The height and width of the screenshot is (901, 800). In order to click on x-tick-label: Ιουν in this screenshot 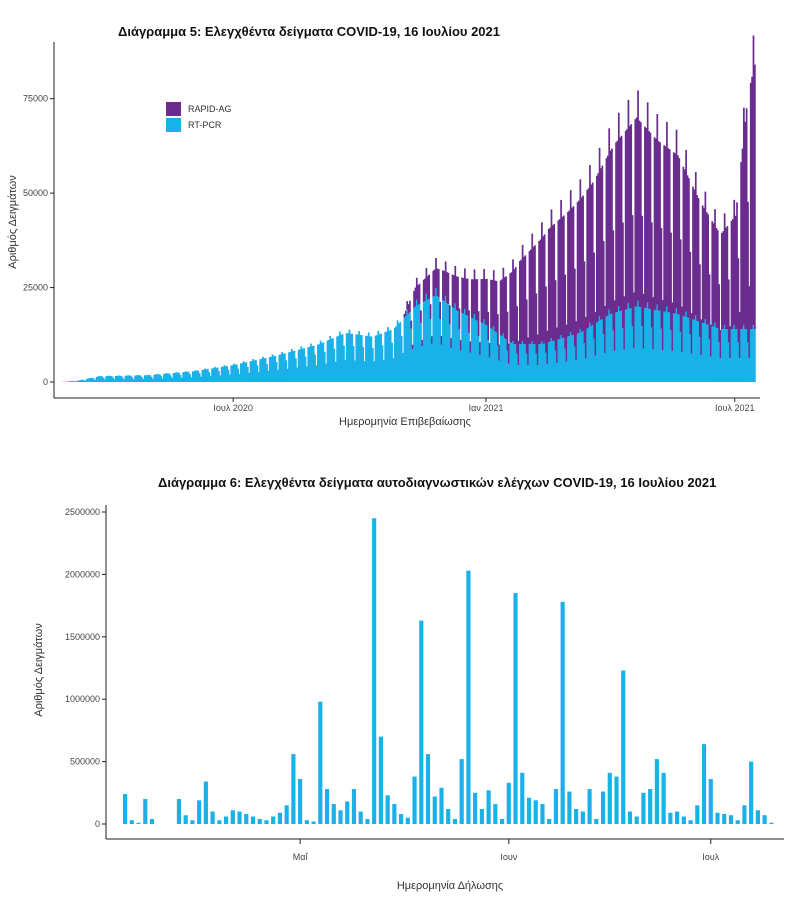, I will do `click(508, 857)`.